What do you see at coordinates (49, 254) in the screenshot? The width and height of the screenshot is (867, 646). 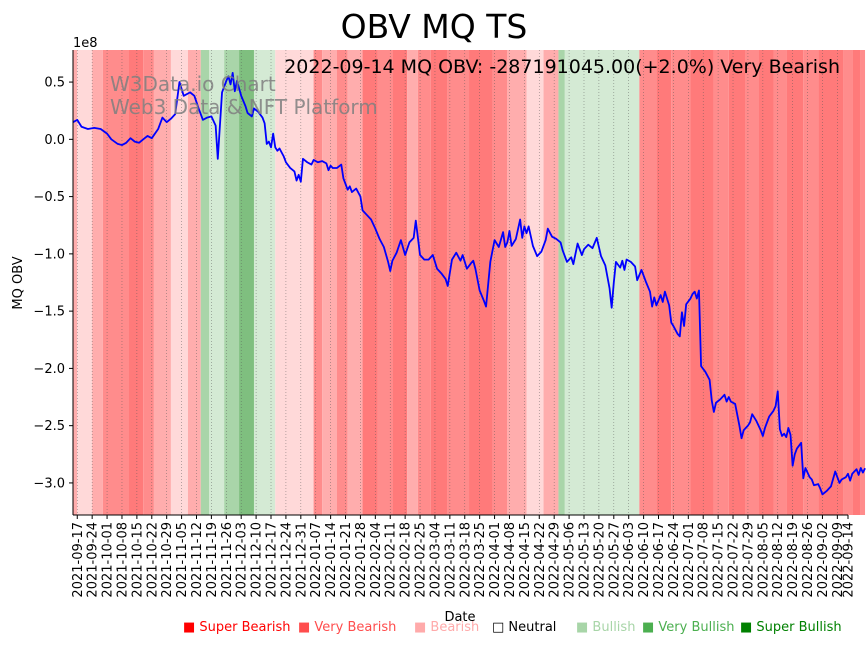 I see `y-tick-label: −1.0` at bounding box center [49, 254].